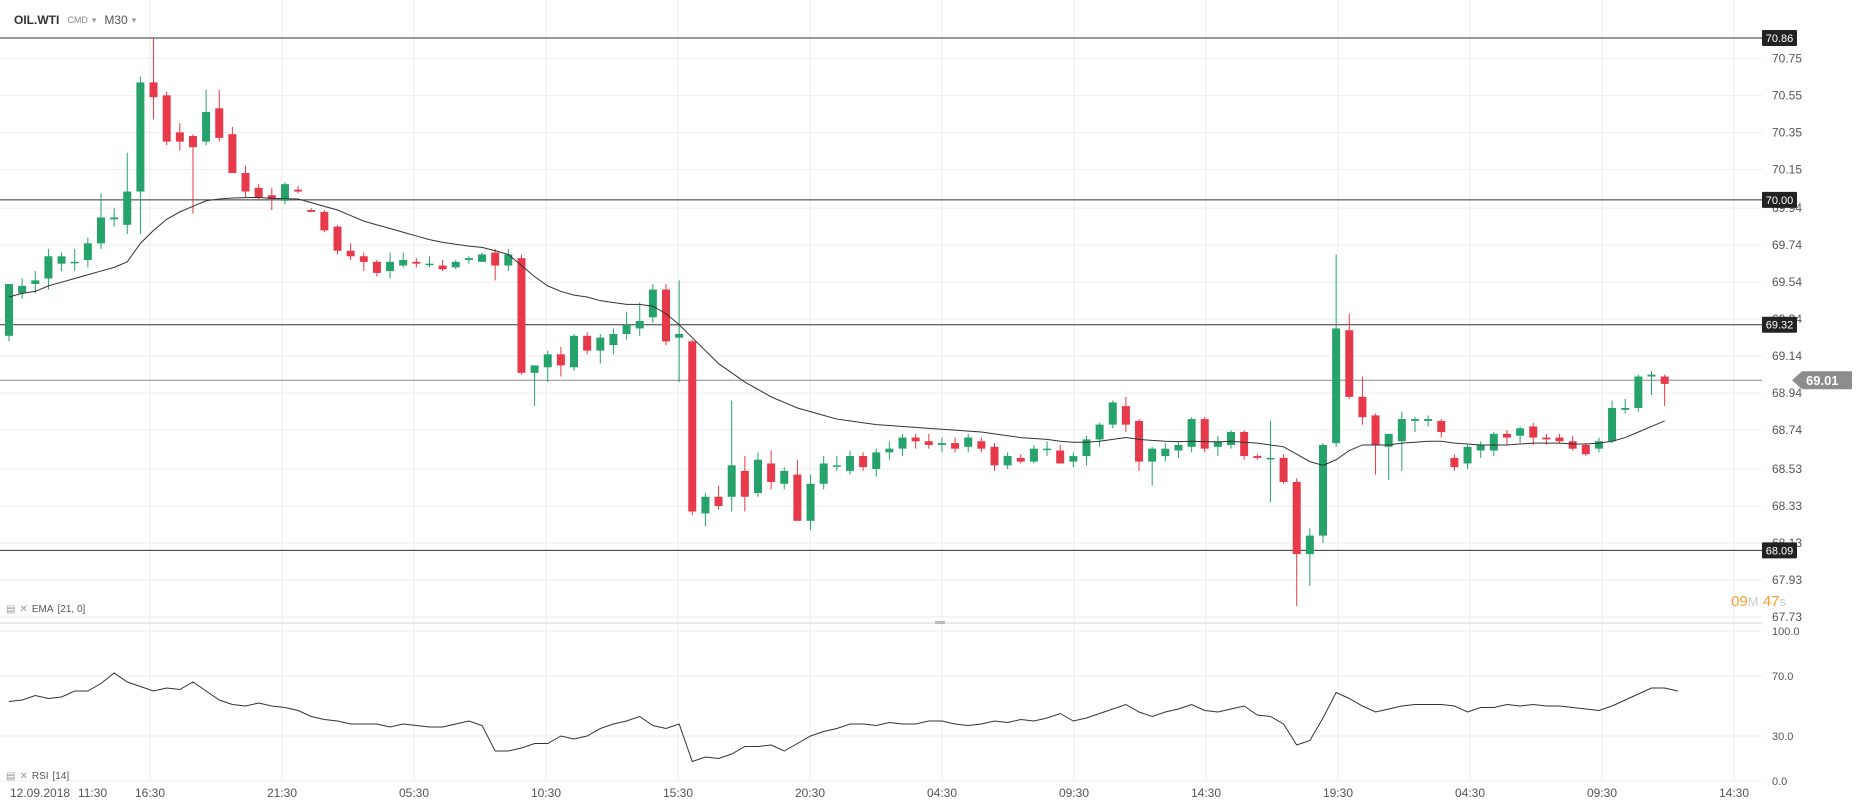  What do you see at coordinates (1780, 201) in the screenshot?
I see `price-level-label: 70.00` at bounding box center [1780, 201].